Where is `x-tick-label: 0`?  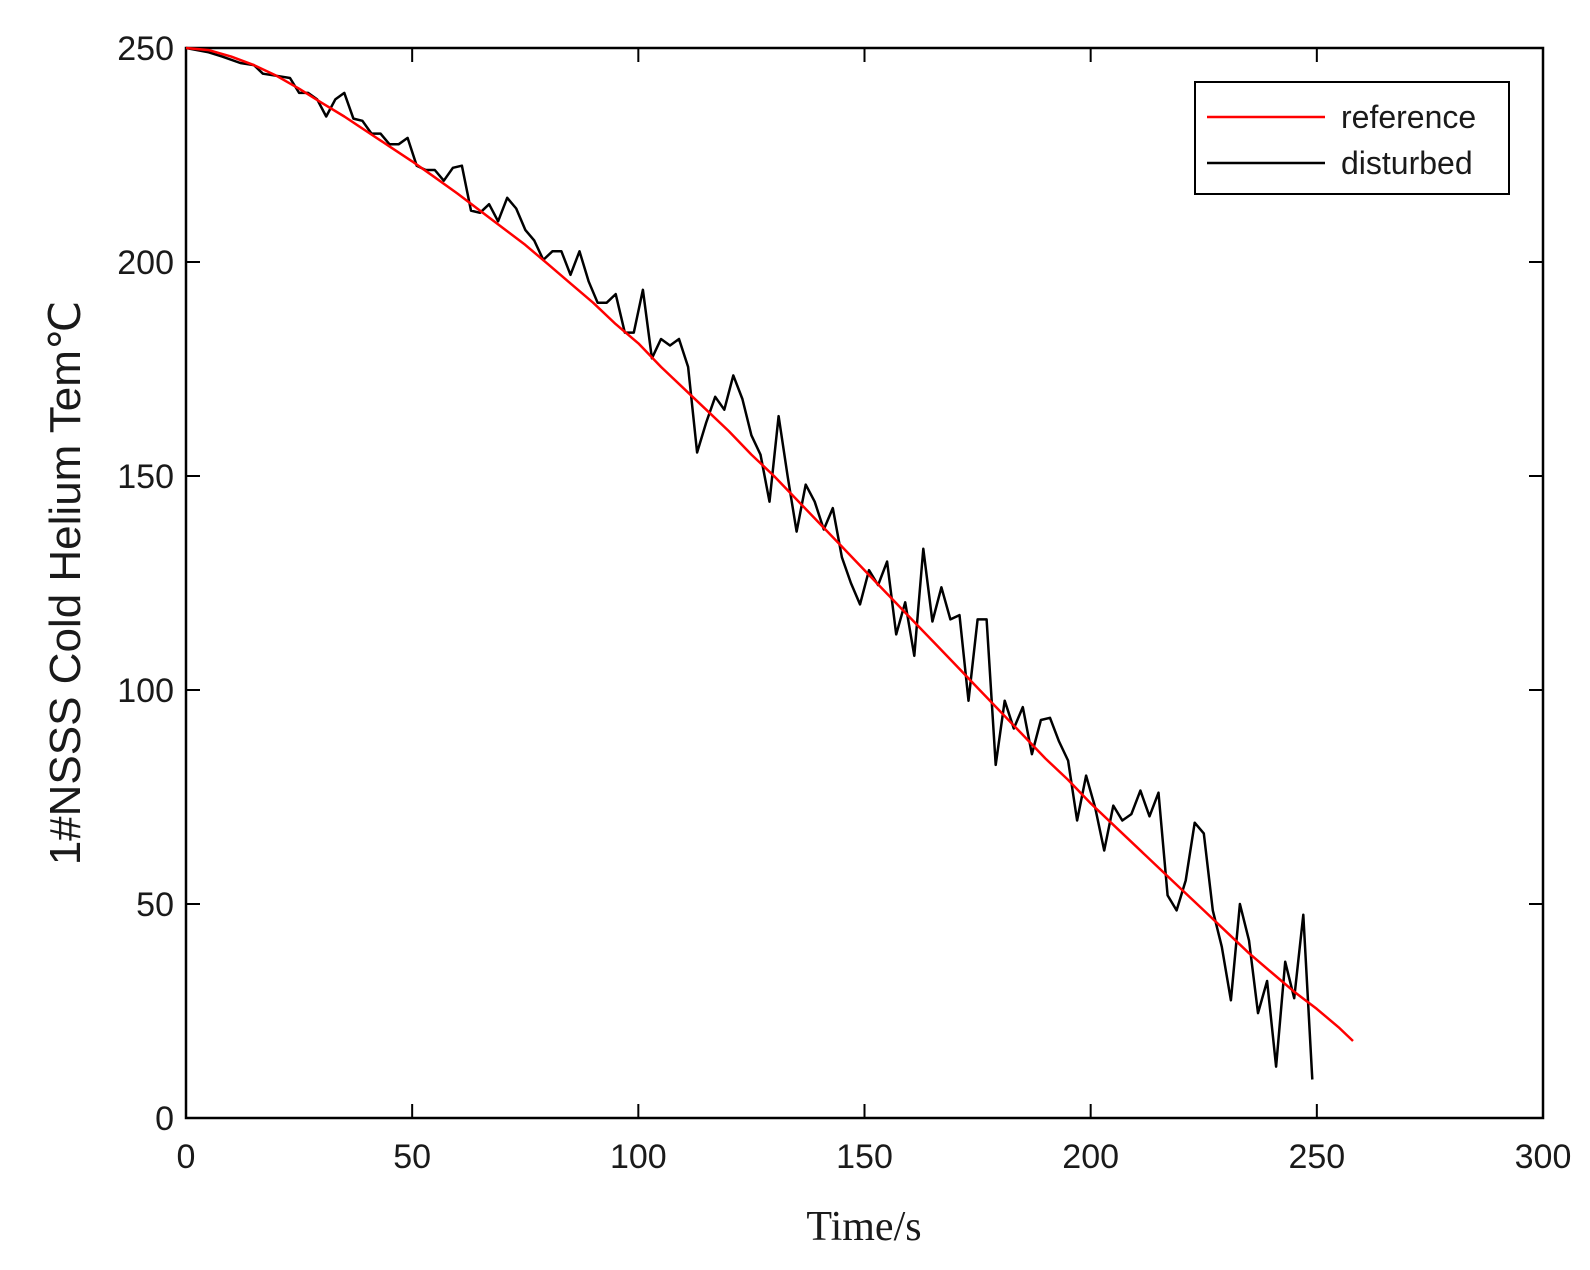
x-tick-label: 0 is located at coordinates (186, 1157).